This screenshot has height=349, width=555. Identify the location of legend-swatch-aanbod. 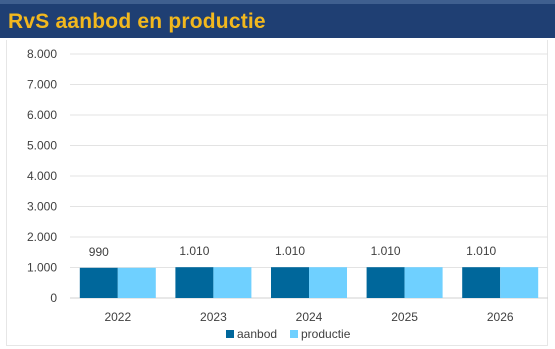
(230, 334).